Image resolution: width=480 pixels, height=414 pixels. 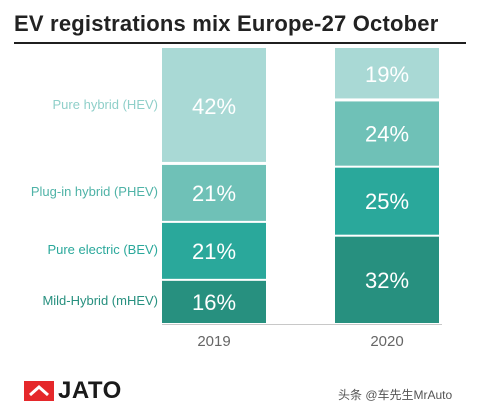 What do you see at coordinates (90, 390) in the screenshot?
I see `jato-logo-text: JATO` at bounding box center [90, 390].